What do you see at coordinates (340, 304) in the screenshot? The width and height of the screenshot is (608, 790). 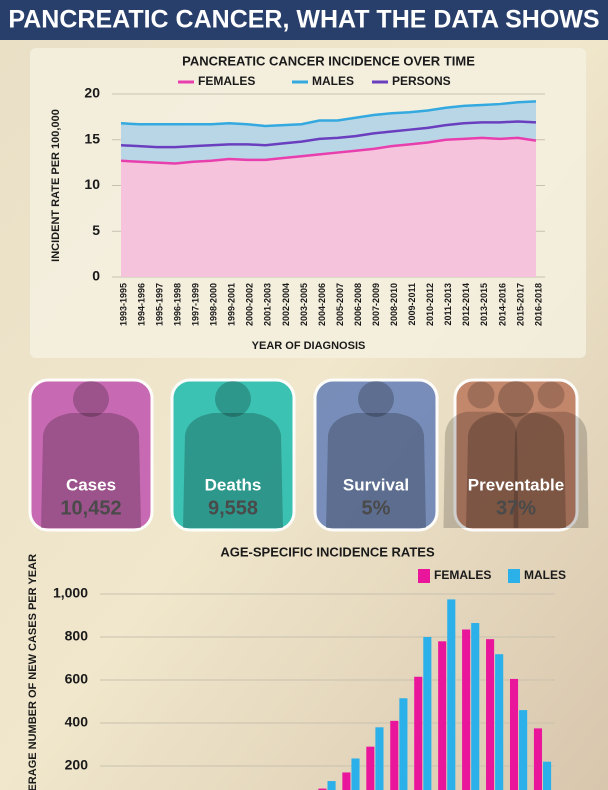 I see `x-tick-label: 2005-2007` at bounding box center [340, 304].